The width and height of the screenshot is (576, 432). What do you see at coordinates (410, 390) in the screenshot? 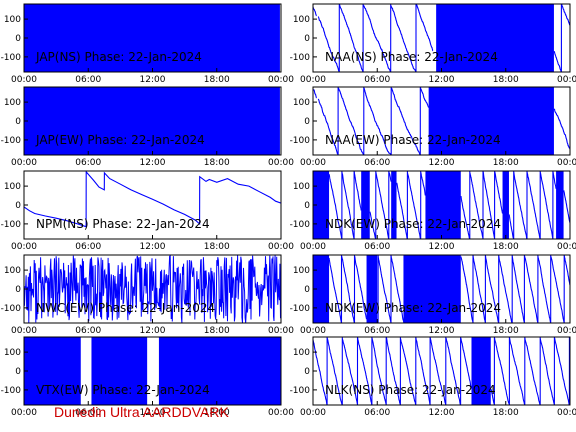
I see `panel-title: NLK(NS) Phase: 22-Jan-2024` at bounding box center [410, 390].